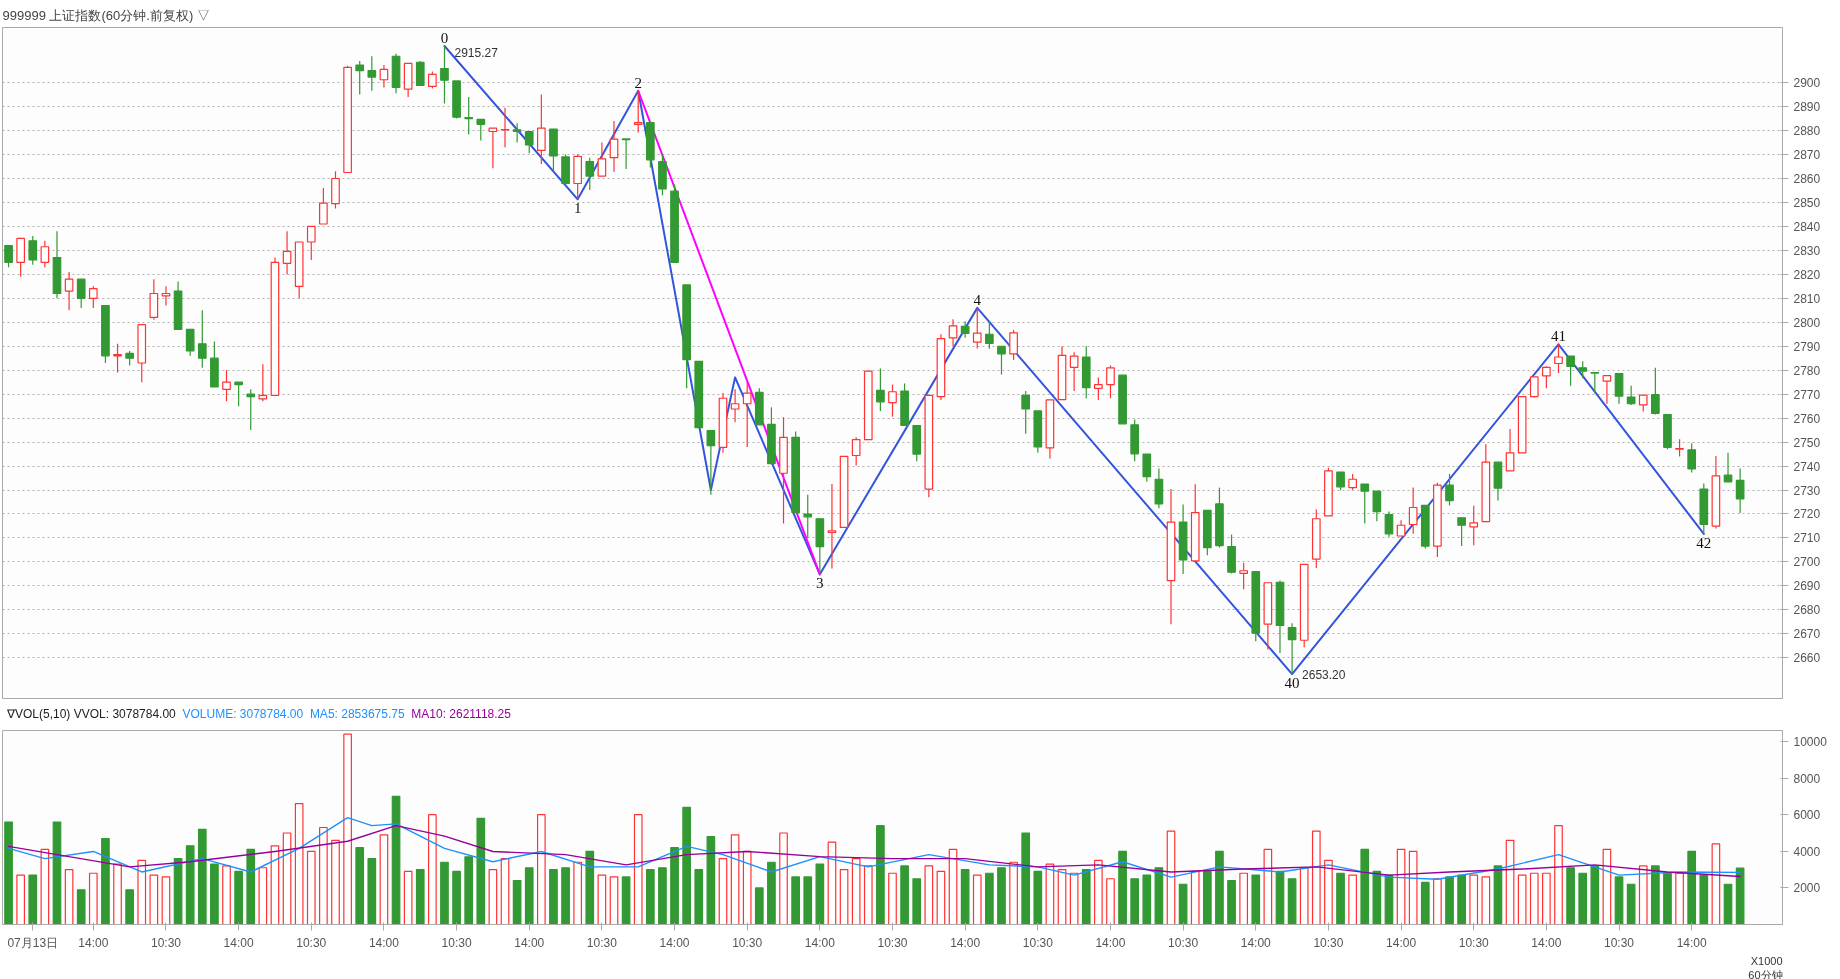 This screenshot has width=1840, height=979. What do you see at coordinates (1807, 538) in the screenshot?
I see `y-tick-label: 2710` at bounding box center [1807, 538].